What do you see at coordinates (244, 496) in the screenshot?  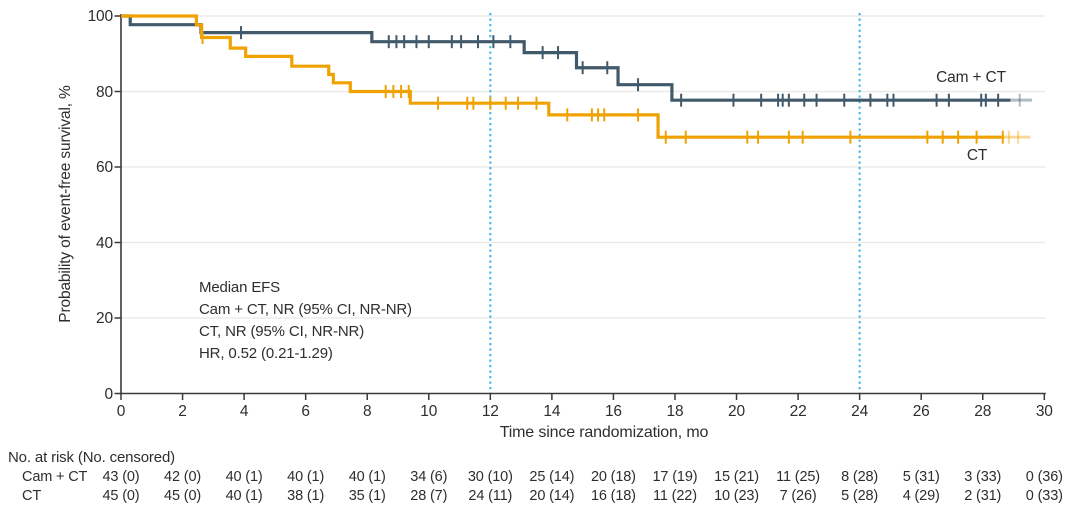 I see `risk-value-ct-4mo: 40 (1)` at bounding box center [244, 496].